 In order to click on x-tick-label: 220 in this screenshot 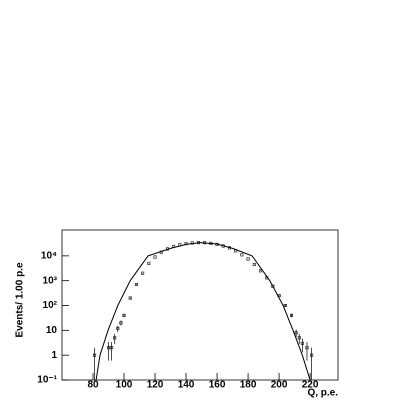, I will do `click(310, 385)`.